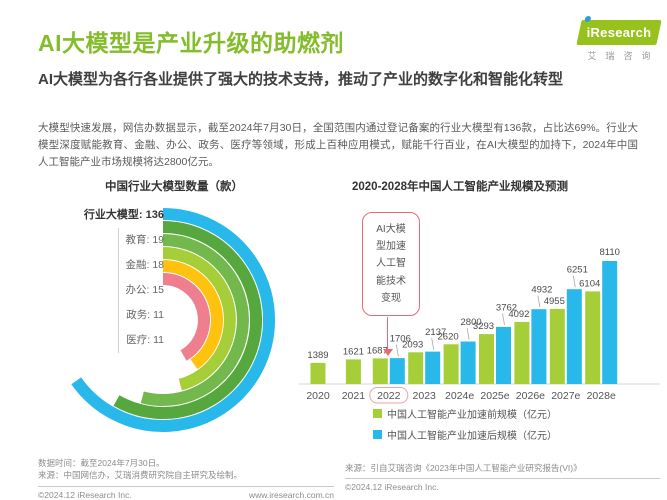 This screenshot has height=500, width=667. I want to click on value-label-post-2026e: 4932, so click(541, 290).